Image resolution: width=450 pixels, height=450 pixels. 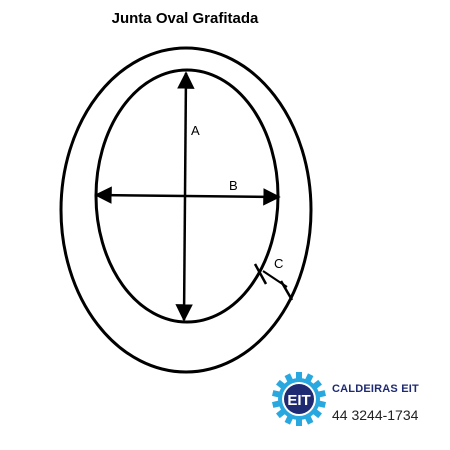 What do you see at coordinates (375, 389) in the screenshot?
I see `brand-name: CALDEIRAS EIT` at bounding box center [375, 389].